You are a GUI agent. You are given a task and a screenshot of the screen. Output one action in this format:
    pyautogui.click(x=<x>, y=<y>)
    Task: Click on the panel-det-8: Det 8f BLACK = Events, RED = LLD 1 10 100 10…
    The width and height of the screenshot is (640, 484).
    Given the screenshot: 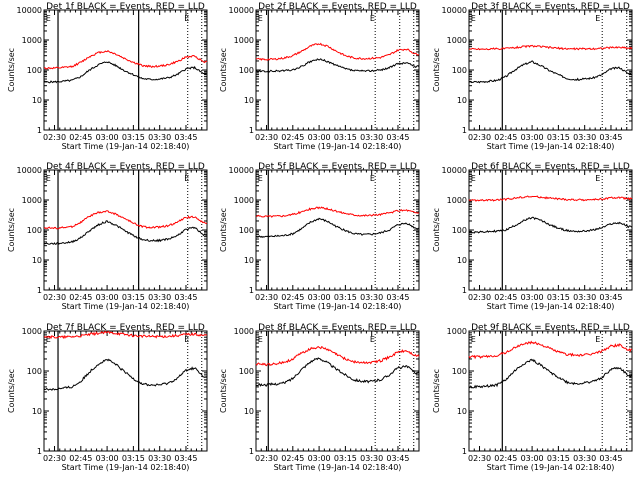 What is the action you would take?
    pyautogui.click(x=319, y=397)
    